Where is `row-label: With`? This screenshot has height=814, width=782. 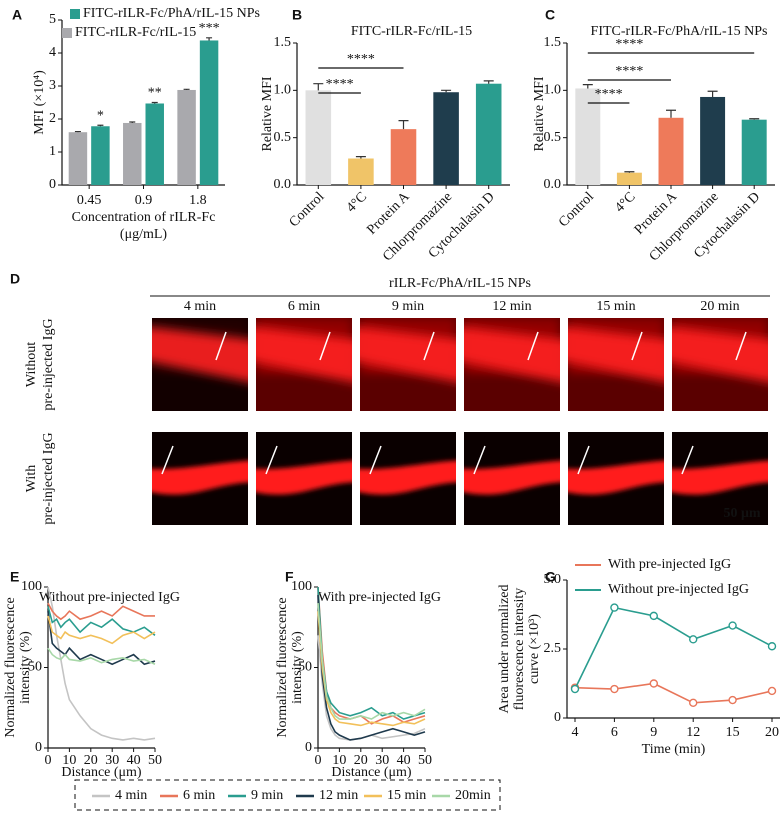
row-label: With is located at coordinates (31, 478).